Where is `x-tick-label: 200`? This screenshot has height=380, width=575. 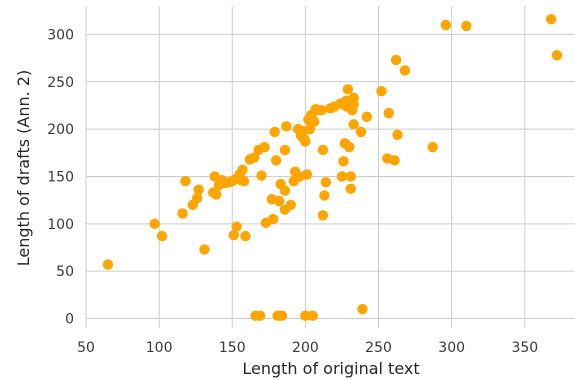 x-tick-label: 200 is located at coordinates (305, 348).